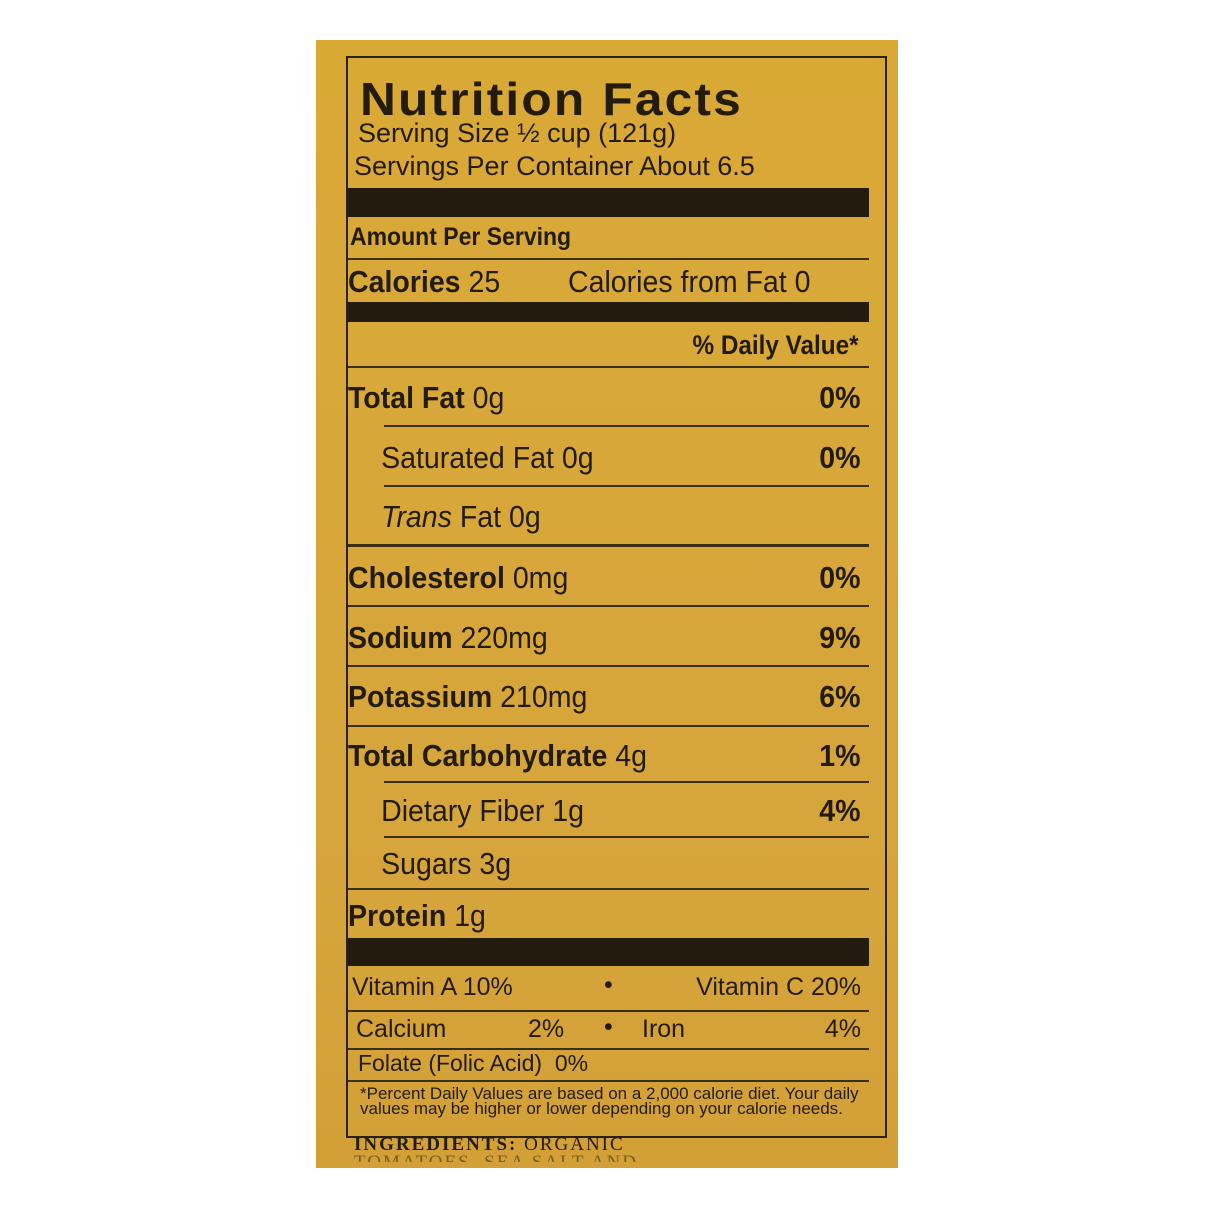 This screenshot has height=1214, width=1214. I want to click on nutrient-row-protein: Protein 1g, so click(417, 915).